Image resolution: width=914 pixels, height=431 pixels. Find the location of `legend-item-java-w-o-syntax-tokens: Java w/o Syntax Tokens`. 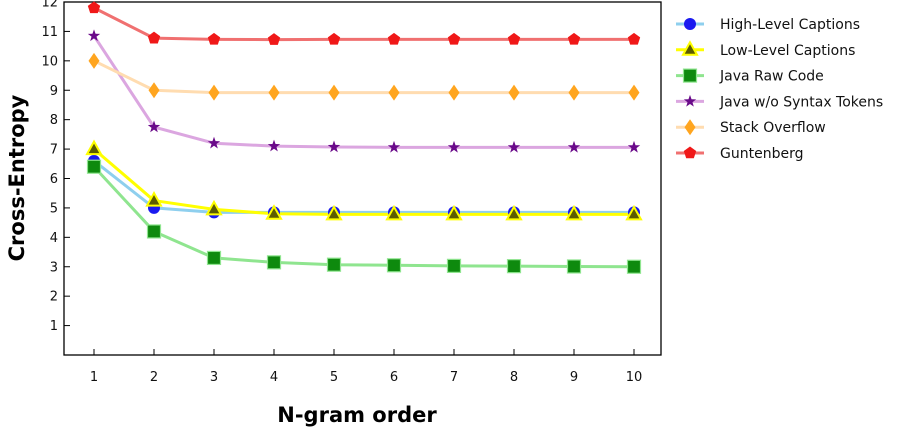

legend-item-java-w-o-syntax-tokens: Java w/o Syntax Tokens is located at coordinates (779, 102).